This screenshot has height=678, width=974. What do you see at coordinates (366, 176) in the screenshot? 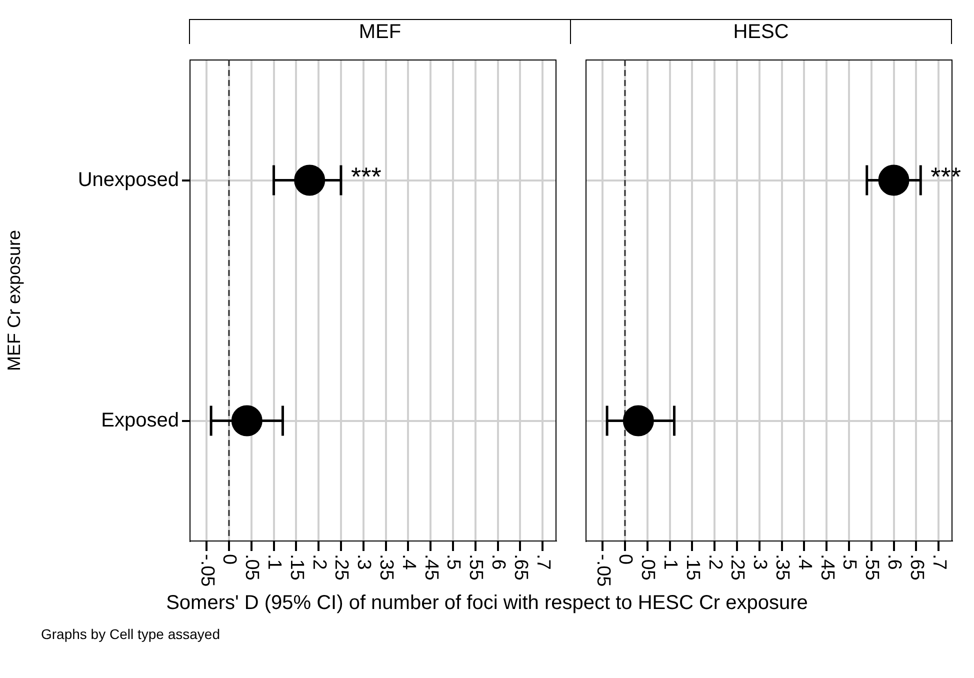
I see `annotation: ***` at bounding box center [366, 176].